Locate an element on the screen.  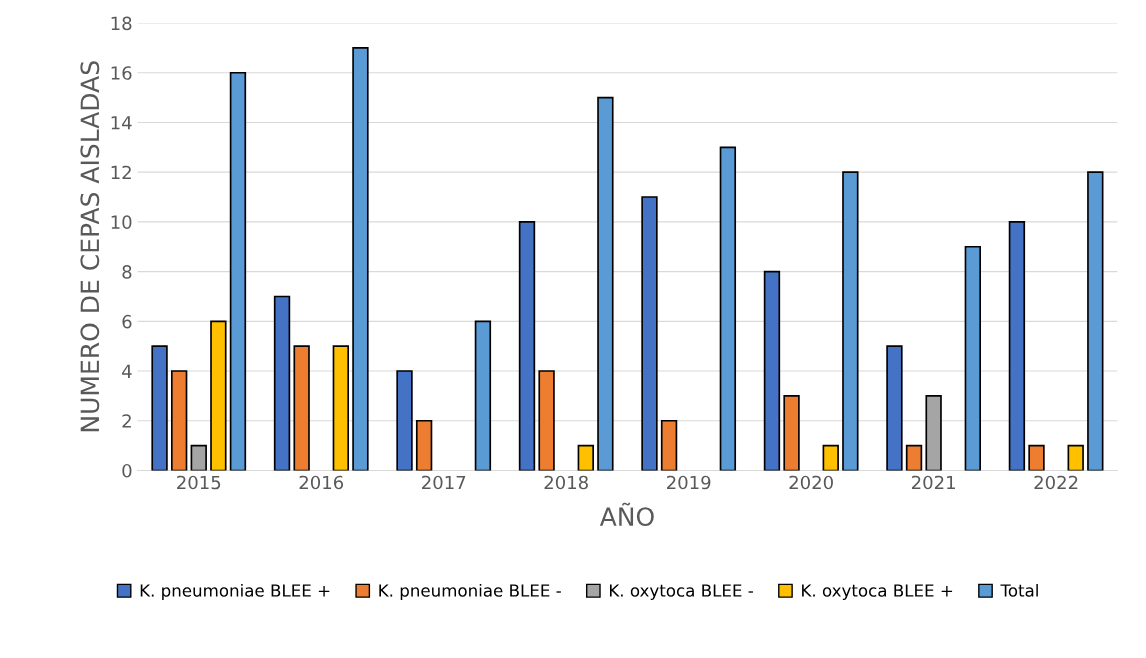
legend-label: K. pneumoniae BLEE - is located at coordinates (470, 592).